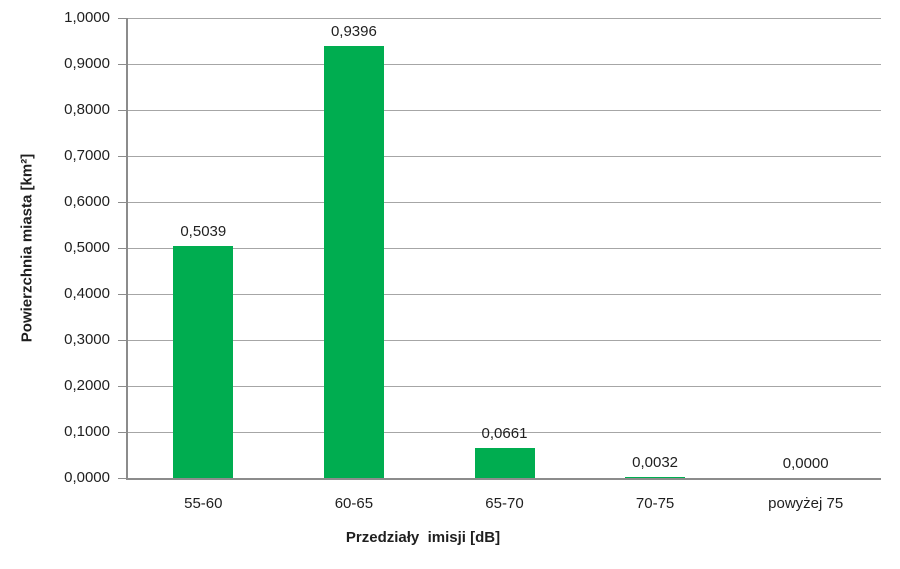 Image resolution: width=900 pixels, height=569 pixels. What do you see at coordinates (87, 339) in the screenshot?
I see `y-tick-label: 0,3000` at bounding box center [87, 339].